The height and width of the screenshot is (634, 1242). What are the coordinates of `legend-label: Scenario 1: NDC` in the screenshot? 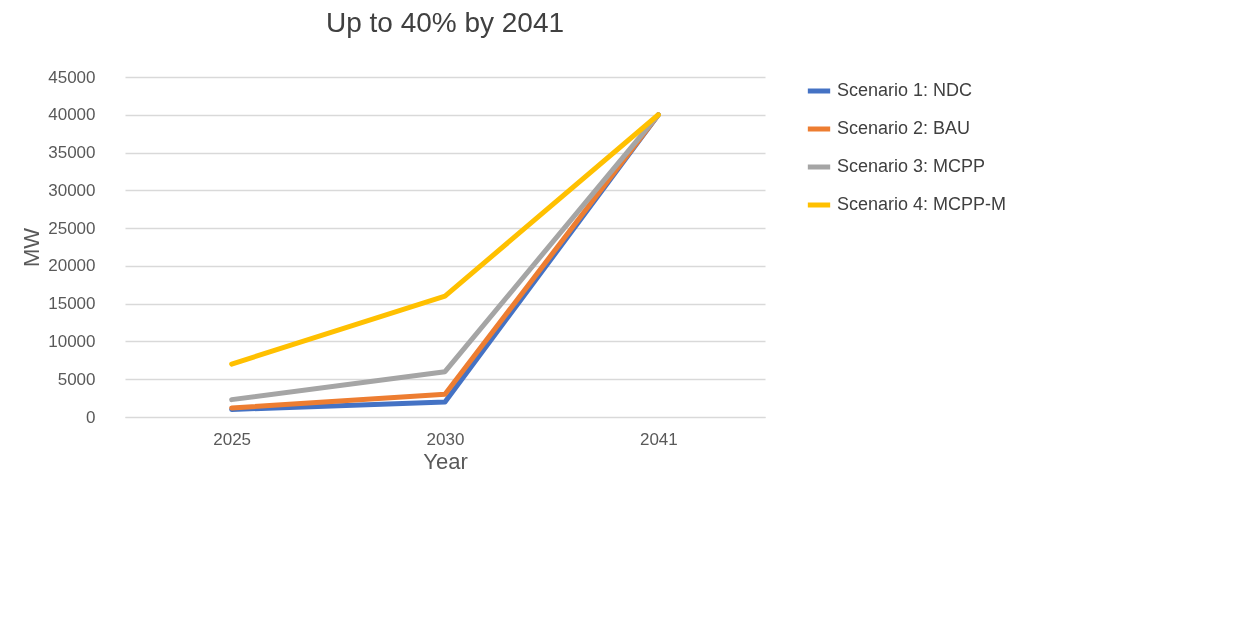 It's located at (905, 90).